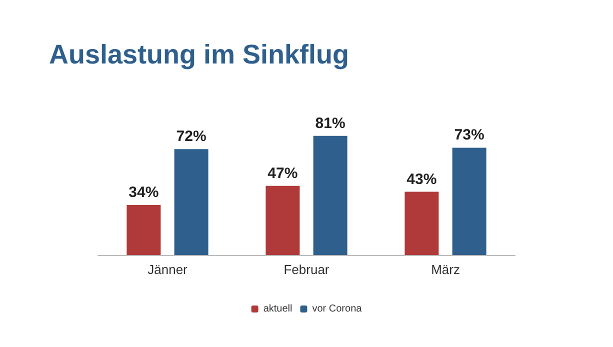 The width and height of the screenshot is (613, 347). What do you see at coordinates (307, 269) in the screenshot?
I see `x-tick-label: Februar` at bounding box center [307, 269].